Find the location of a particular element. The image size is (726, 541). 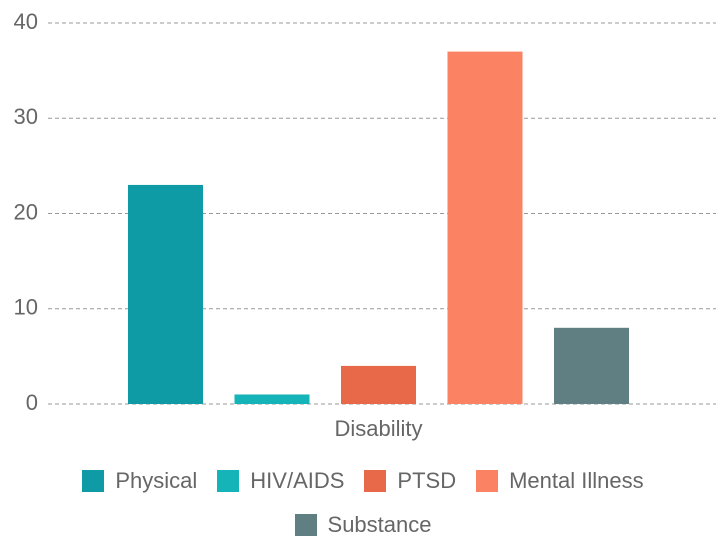

legend-item: Substance is located at coordinates (363, 525).